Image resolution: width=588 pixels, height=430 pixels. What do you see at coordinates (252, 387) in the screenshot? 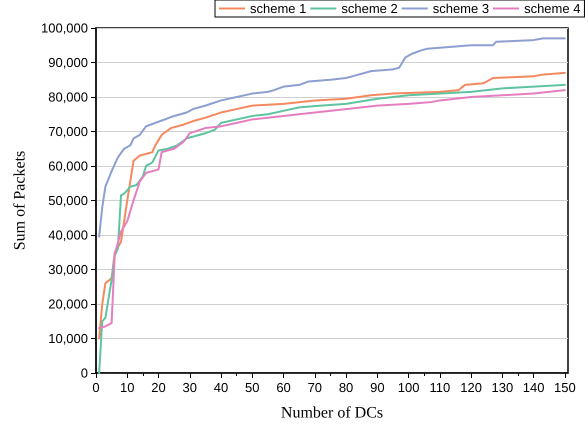
I see `x-tick-label: 50` at bounding box center [252, 387].